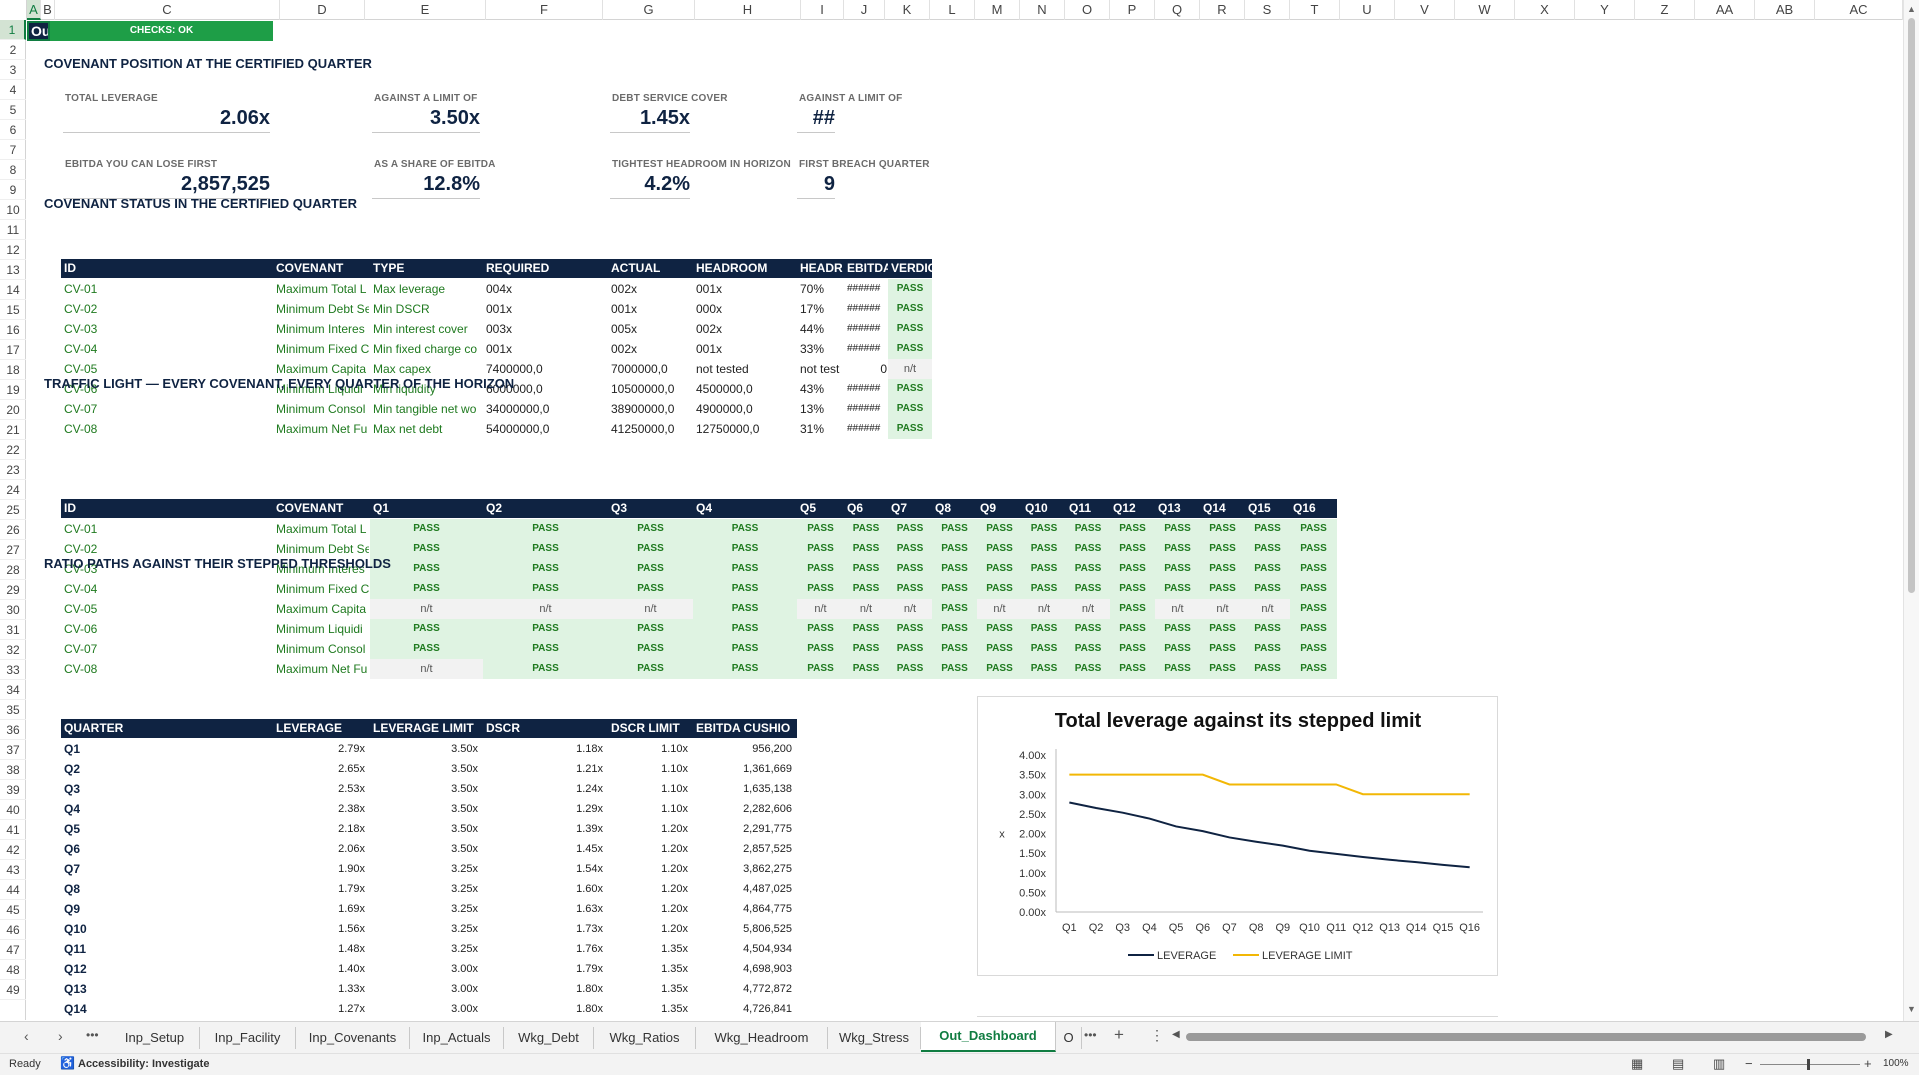 This screenshot has width=1919, height=1075. I want to click on row-header-43: 43, so click(13, 870).